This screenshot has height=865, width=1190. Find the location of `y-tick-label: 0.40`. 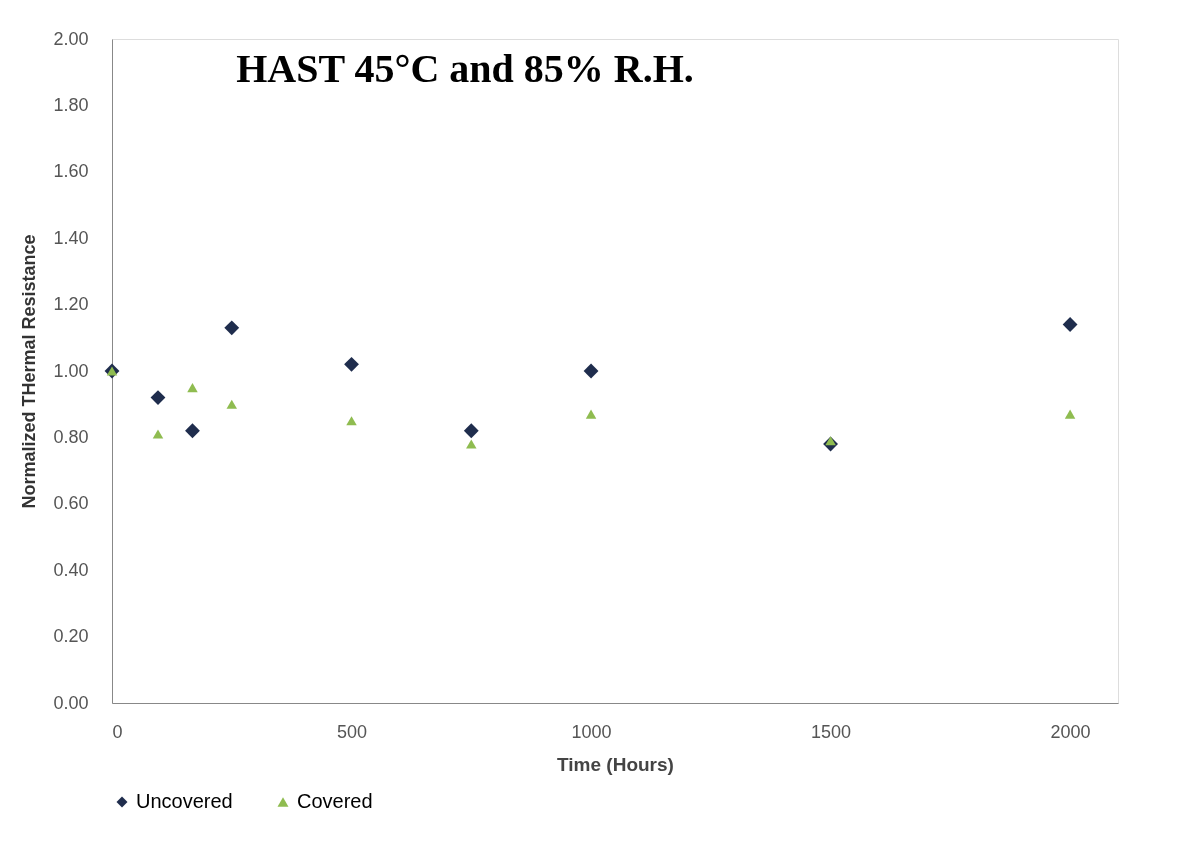

y-tick-label: 0.40 is located at coordinates (71, 569).